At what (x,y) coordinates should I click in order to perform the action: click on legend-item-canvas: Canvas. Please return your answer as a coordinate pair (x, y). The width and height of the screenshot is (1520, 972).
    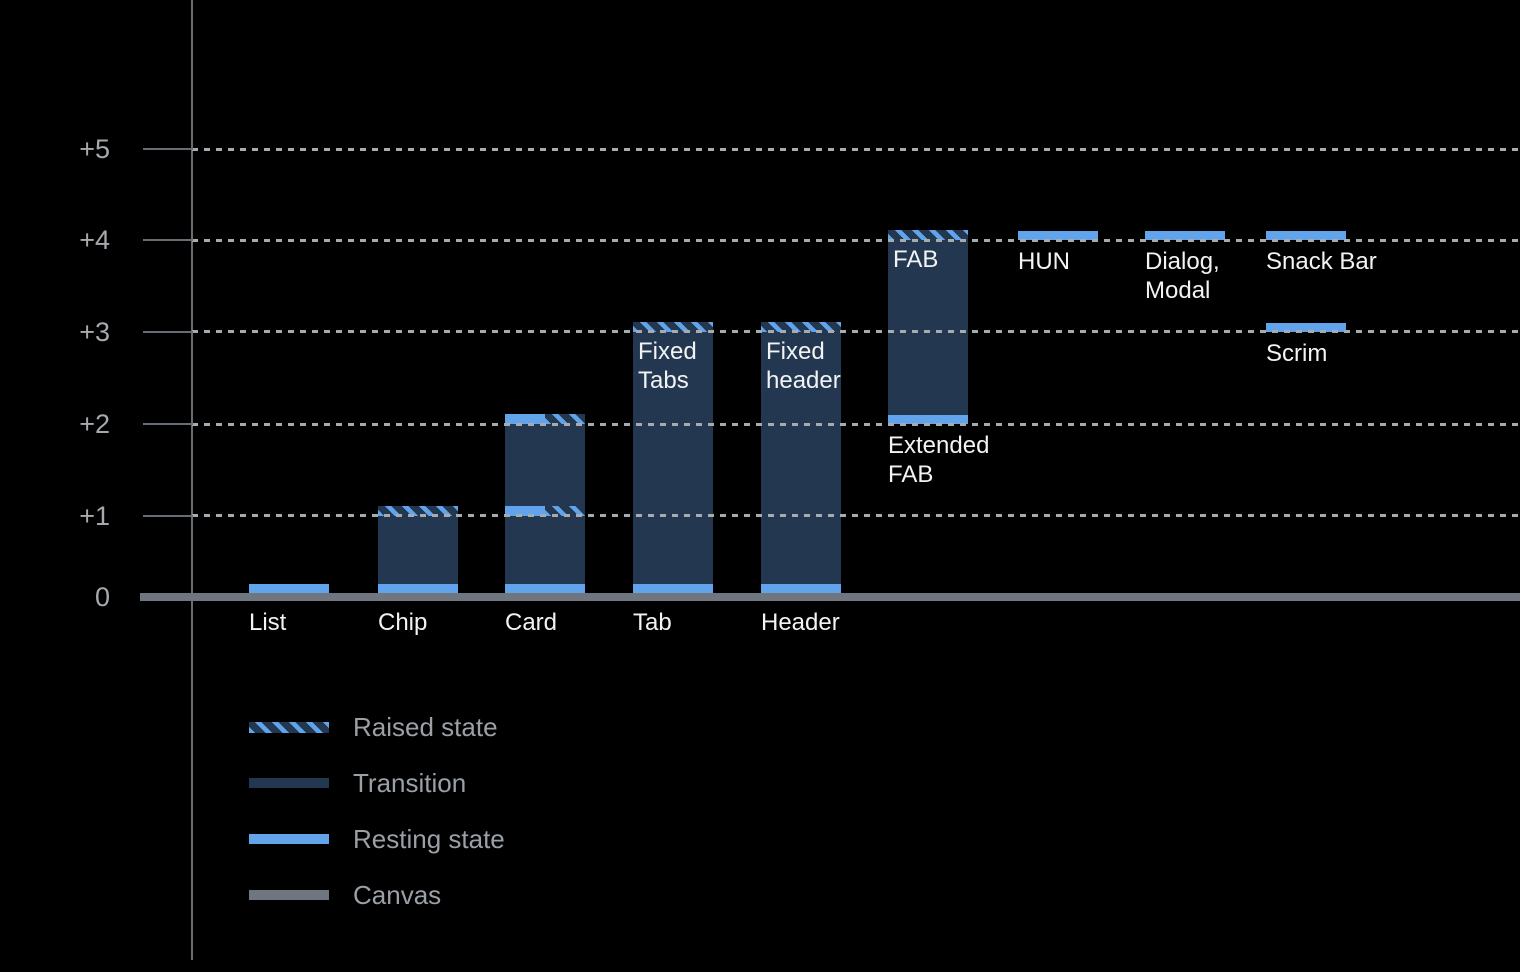
    Looking at the image, I should click on (377, 895).